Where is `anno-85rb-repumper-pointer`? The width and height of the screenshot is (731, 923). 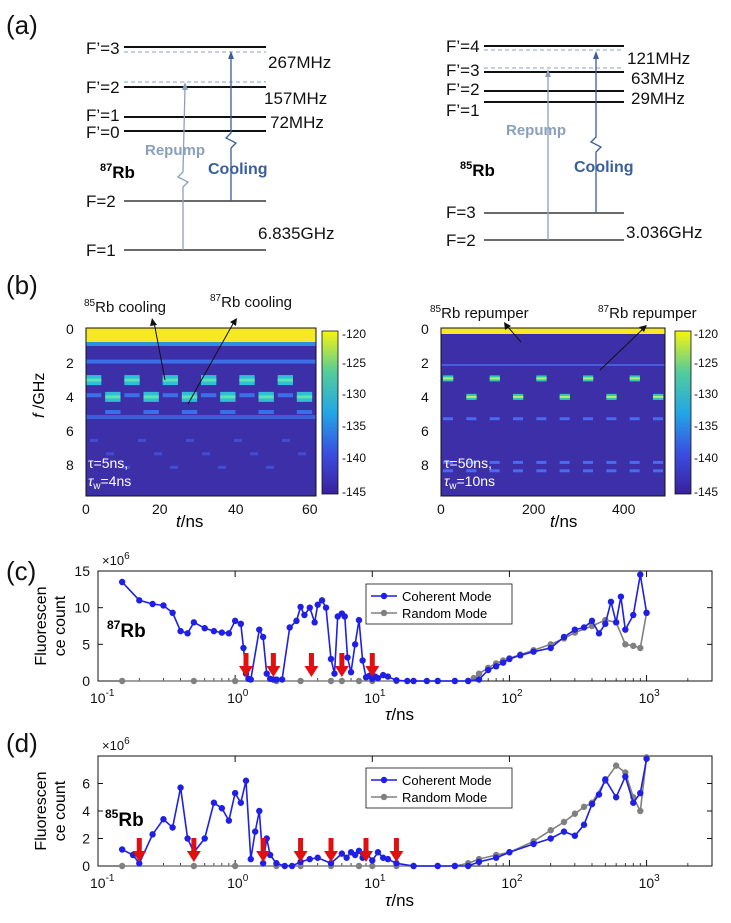 anno-85rb-repumper-pointer is located at coordinates (514, 334).